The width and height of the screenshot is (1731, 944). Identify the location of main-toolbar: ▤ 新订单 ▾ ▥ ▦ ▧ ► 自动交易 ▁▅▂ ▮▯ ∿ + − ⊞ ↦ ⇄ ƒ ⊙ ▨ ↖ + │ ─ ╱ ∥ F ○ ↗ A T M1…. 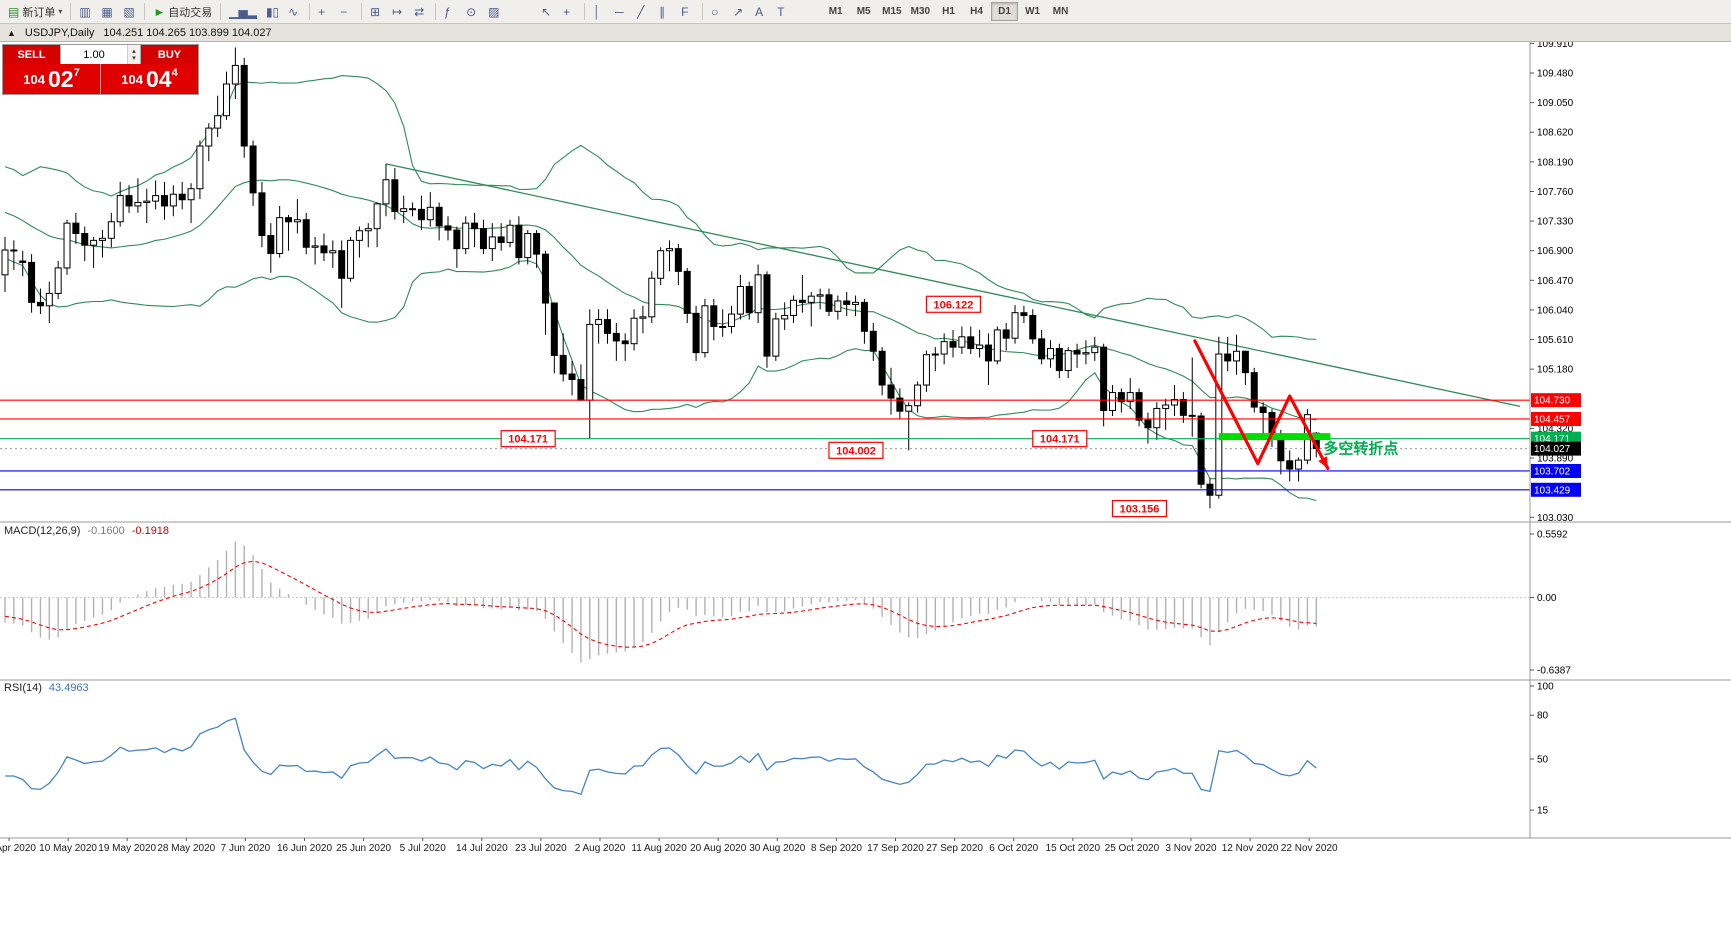
(865, 12).